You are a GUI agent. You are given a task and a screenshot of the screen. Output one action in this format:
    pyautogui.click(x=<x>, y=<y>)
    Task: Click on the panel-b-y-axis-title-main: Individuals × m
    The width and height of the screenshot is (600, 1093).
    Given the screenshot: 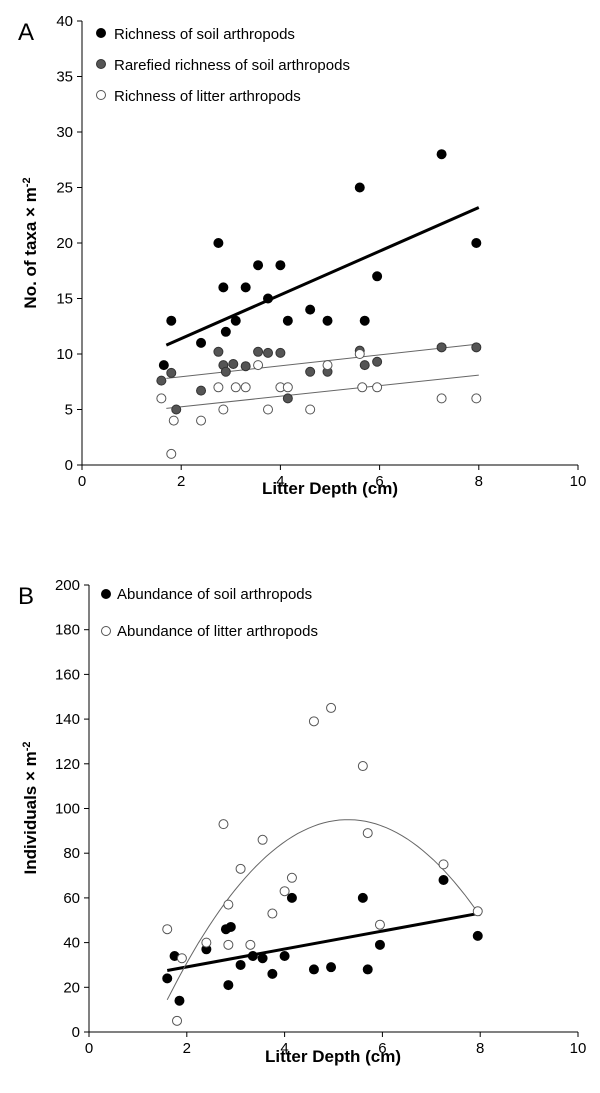 What is the action you would take?
    pyautogui.click(x=30, y=812)
    